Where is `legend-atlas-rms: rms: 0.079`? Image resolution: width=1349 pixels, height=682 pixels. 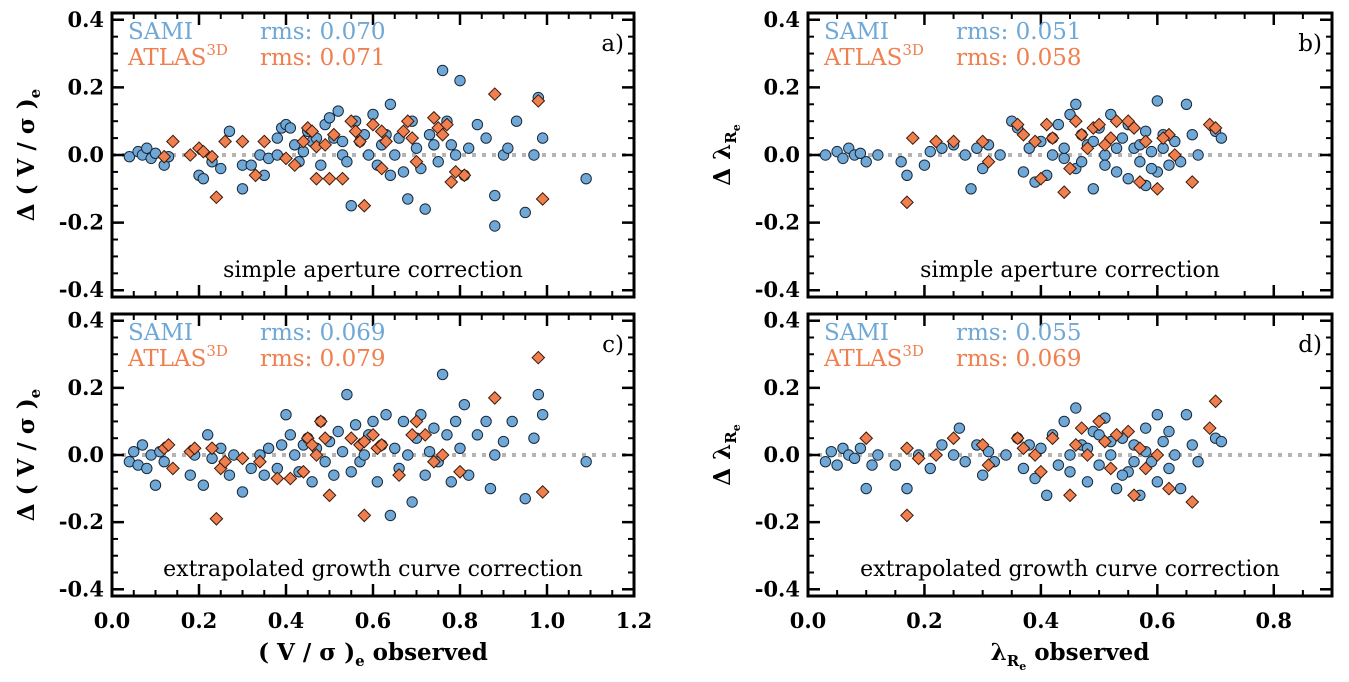 legend-atlas-rms: rms: 0.079 is located at coordinates (323, 359).